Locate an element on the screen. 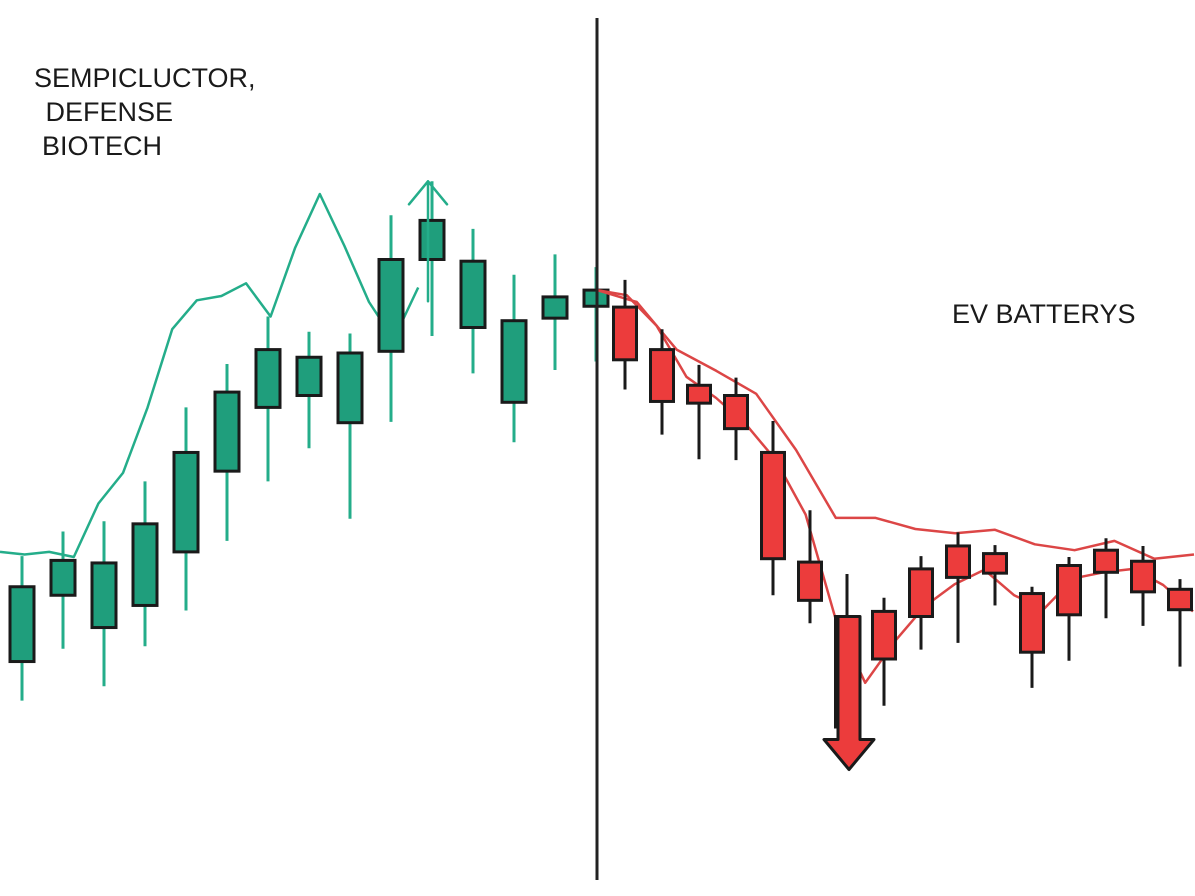 This screenshot has height=896, width=1195. left-label-line-2: DEFENSE is located at coordinates (106, 112).